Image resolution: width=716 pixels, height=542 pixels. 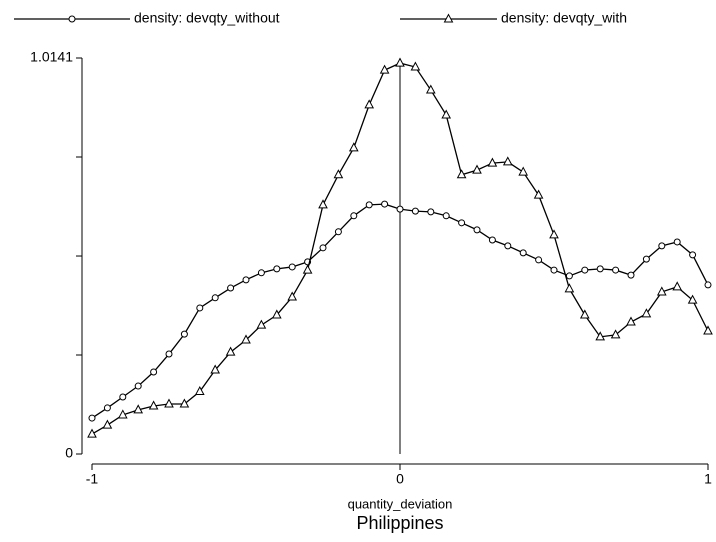 What do you see at coordinates (69, 453) in the screenshot?
I see `y-tick-label: 0` at bounding box center [69, 453].